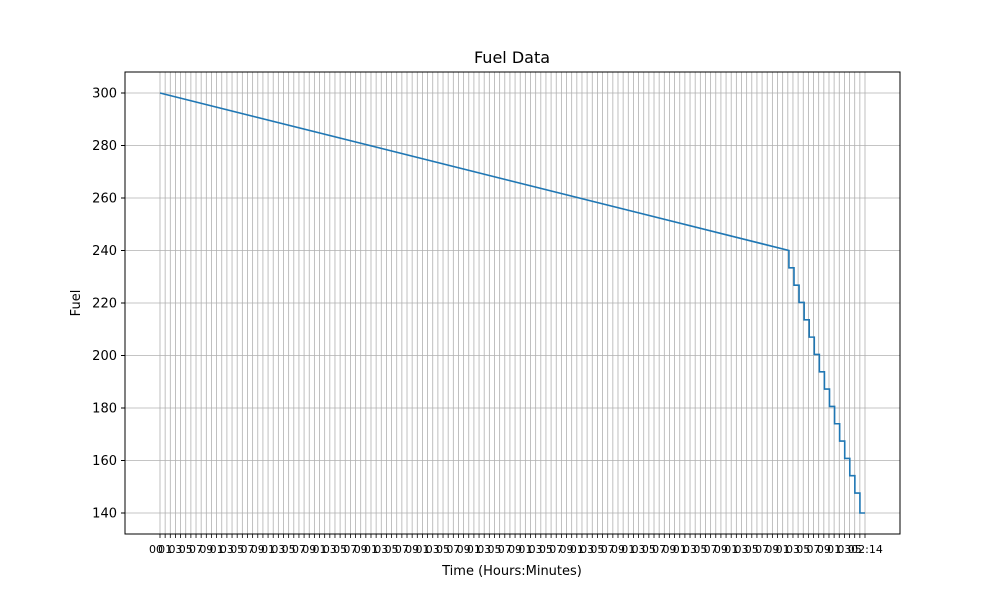 Image resolution: width=1000 pixels, height=600 pixels. What do you see at coordinates (104, 94) in the screenshot?
I see `y-tick-label: 300` at bounding box center [104, 94].